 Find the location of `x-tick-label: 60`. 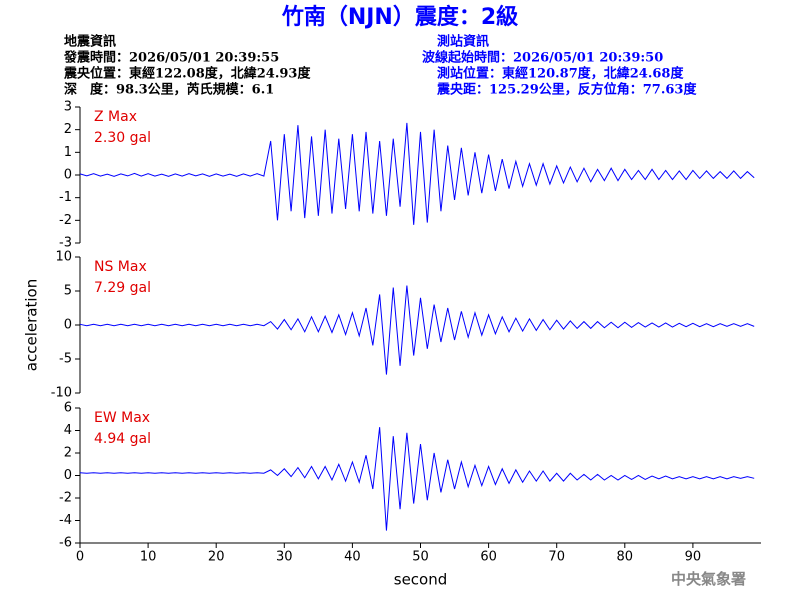

x-tick-label: 60 is located at coordinates (488, 557).